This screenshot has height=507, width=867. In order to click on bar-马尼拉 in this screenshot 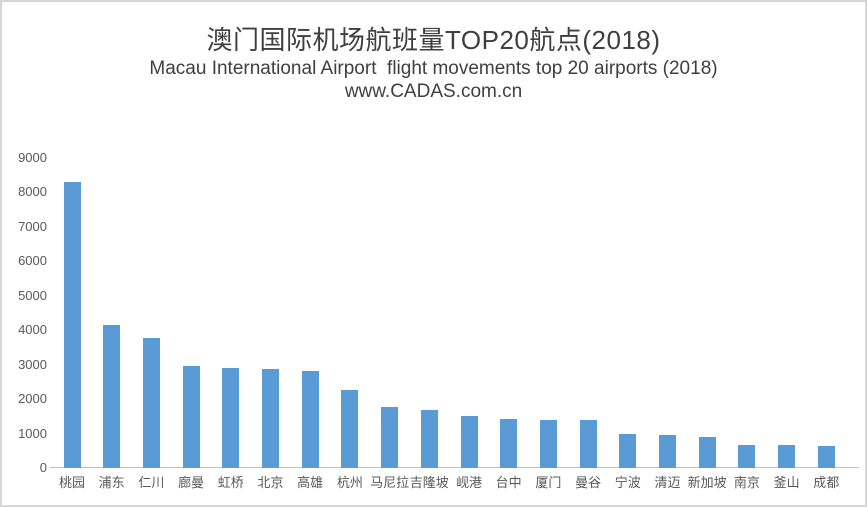, I will do `click(390, 437)`.